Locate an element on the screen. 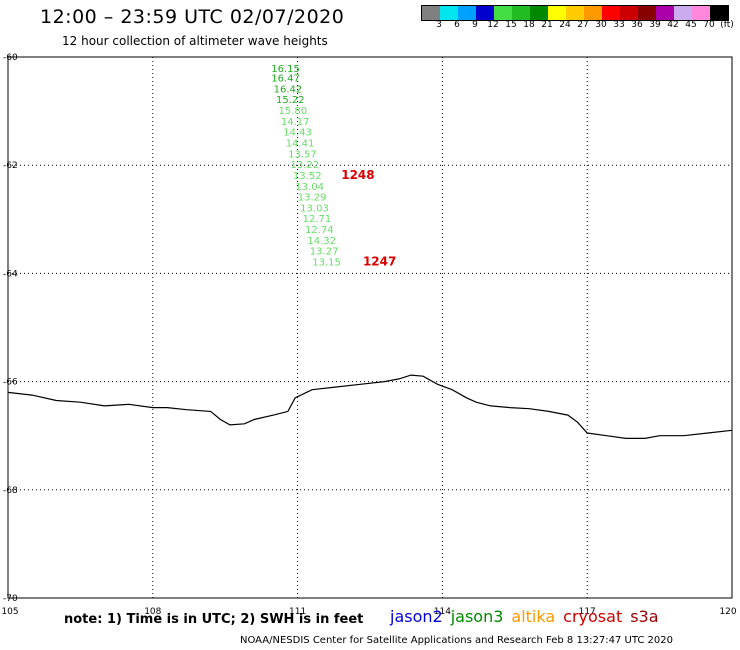 Image resolution: width=740 pixels, height=650 pixels. legend-label: 12 is located at coordinates (493, 25).